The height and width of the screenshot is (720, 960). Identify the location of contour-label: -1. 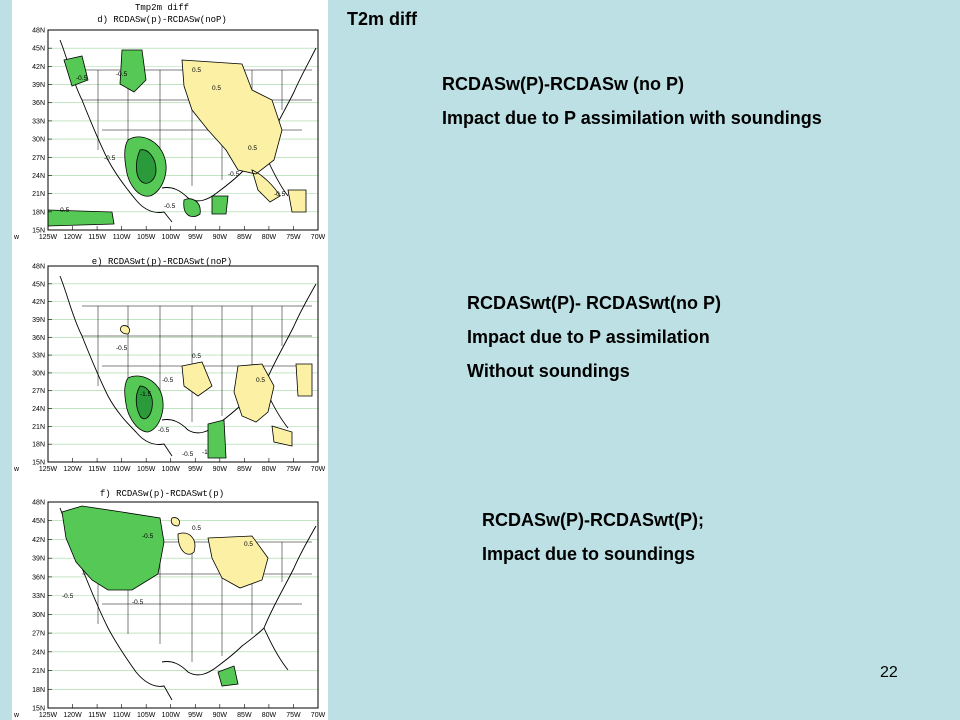
(205, 452).